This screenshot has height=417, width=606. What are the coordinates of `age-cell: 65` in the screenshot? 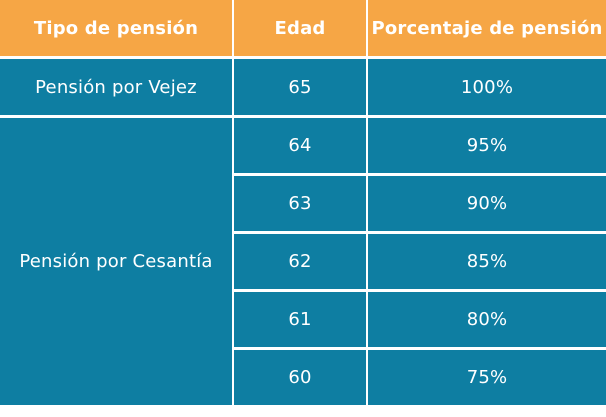 It's located at (300, 87).